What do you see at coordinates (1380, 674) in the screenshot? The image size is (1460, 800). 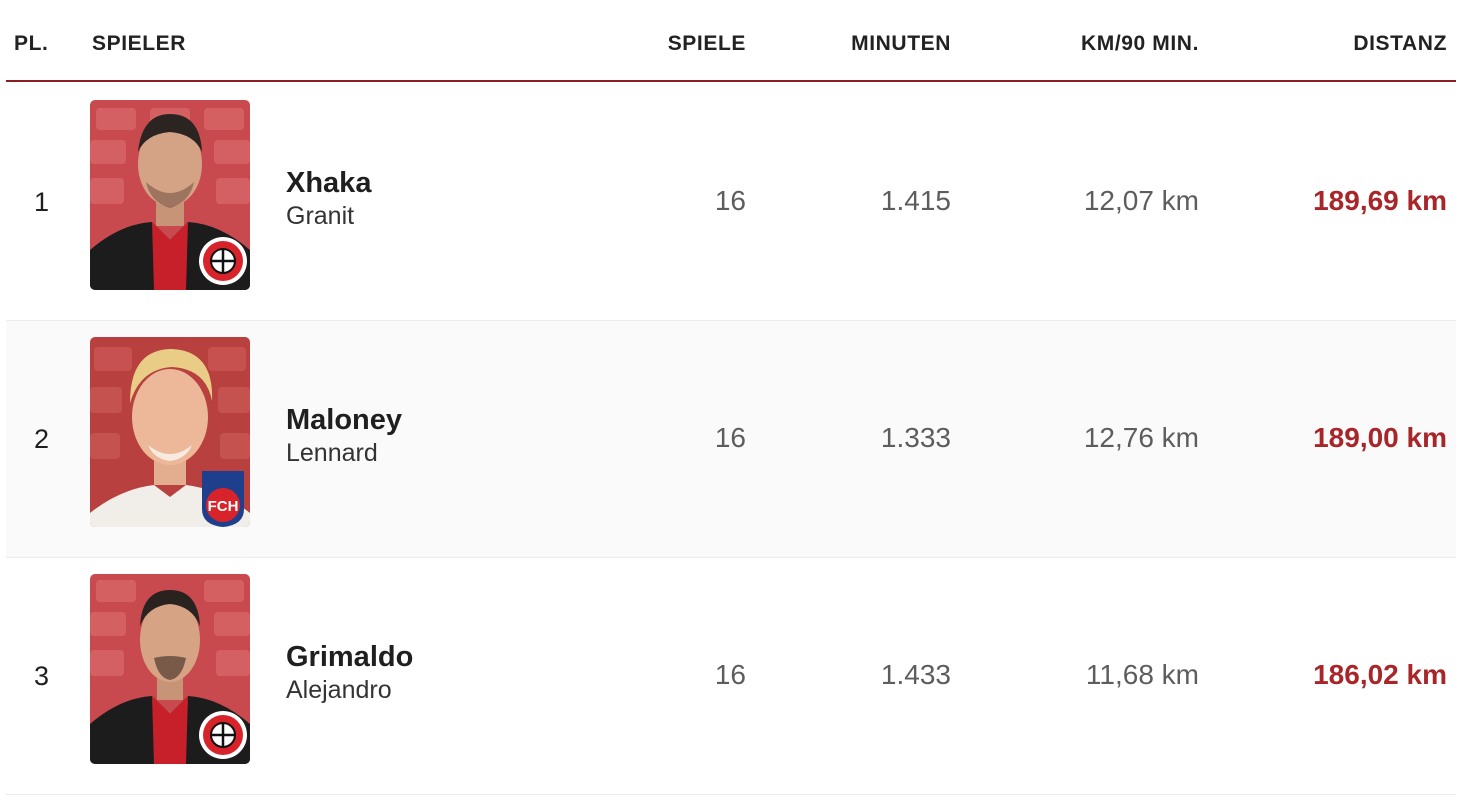 I see `distance-value: 186,02 km` at bounding box center [1380, 674].